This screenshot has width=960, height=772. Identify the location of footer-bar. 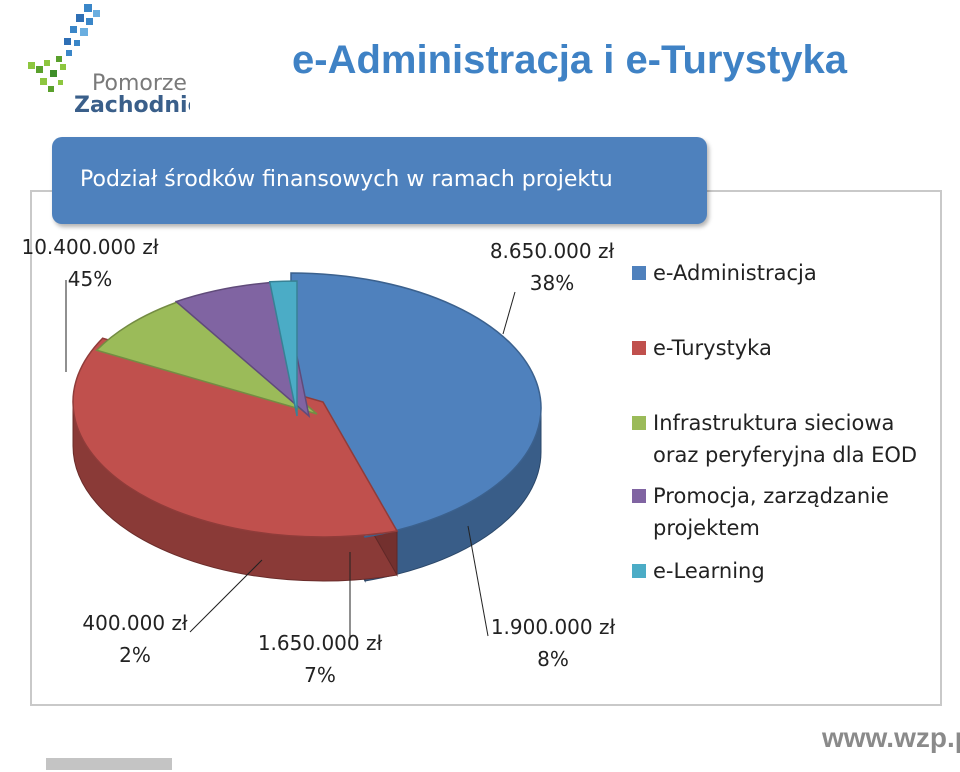
(109, 764).